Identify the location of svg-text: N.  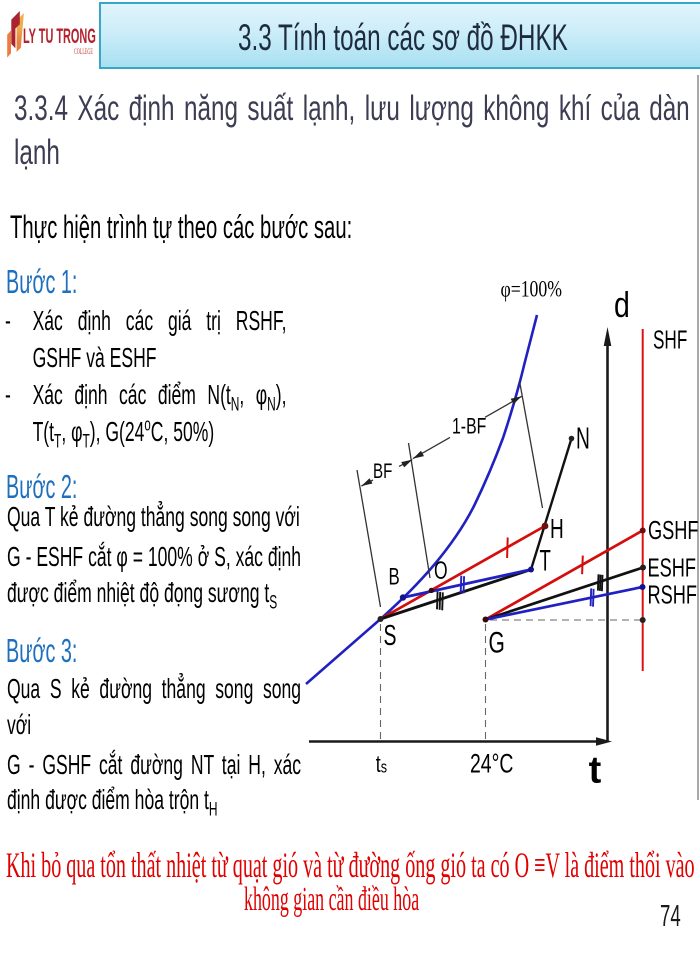
(583, 439).